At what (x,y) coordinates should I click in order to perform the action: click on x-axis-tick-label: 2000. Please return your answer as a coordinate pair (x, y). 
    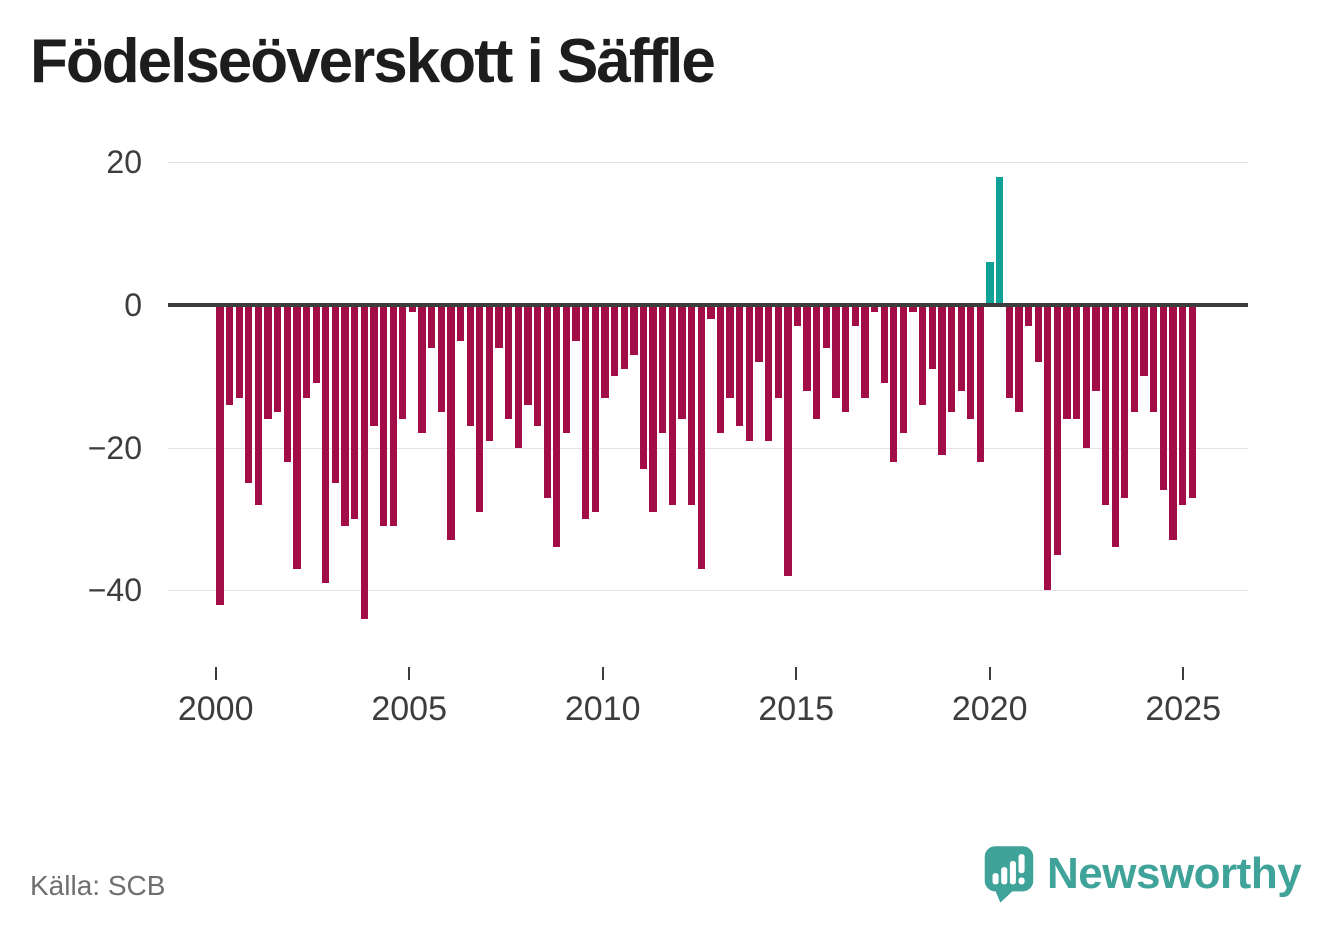
    Looking at the image, I should click on (215, 709).